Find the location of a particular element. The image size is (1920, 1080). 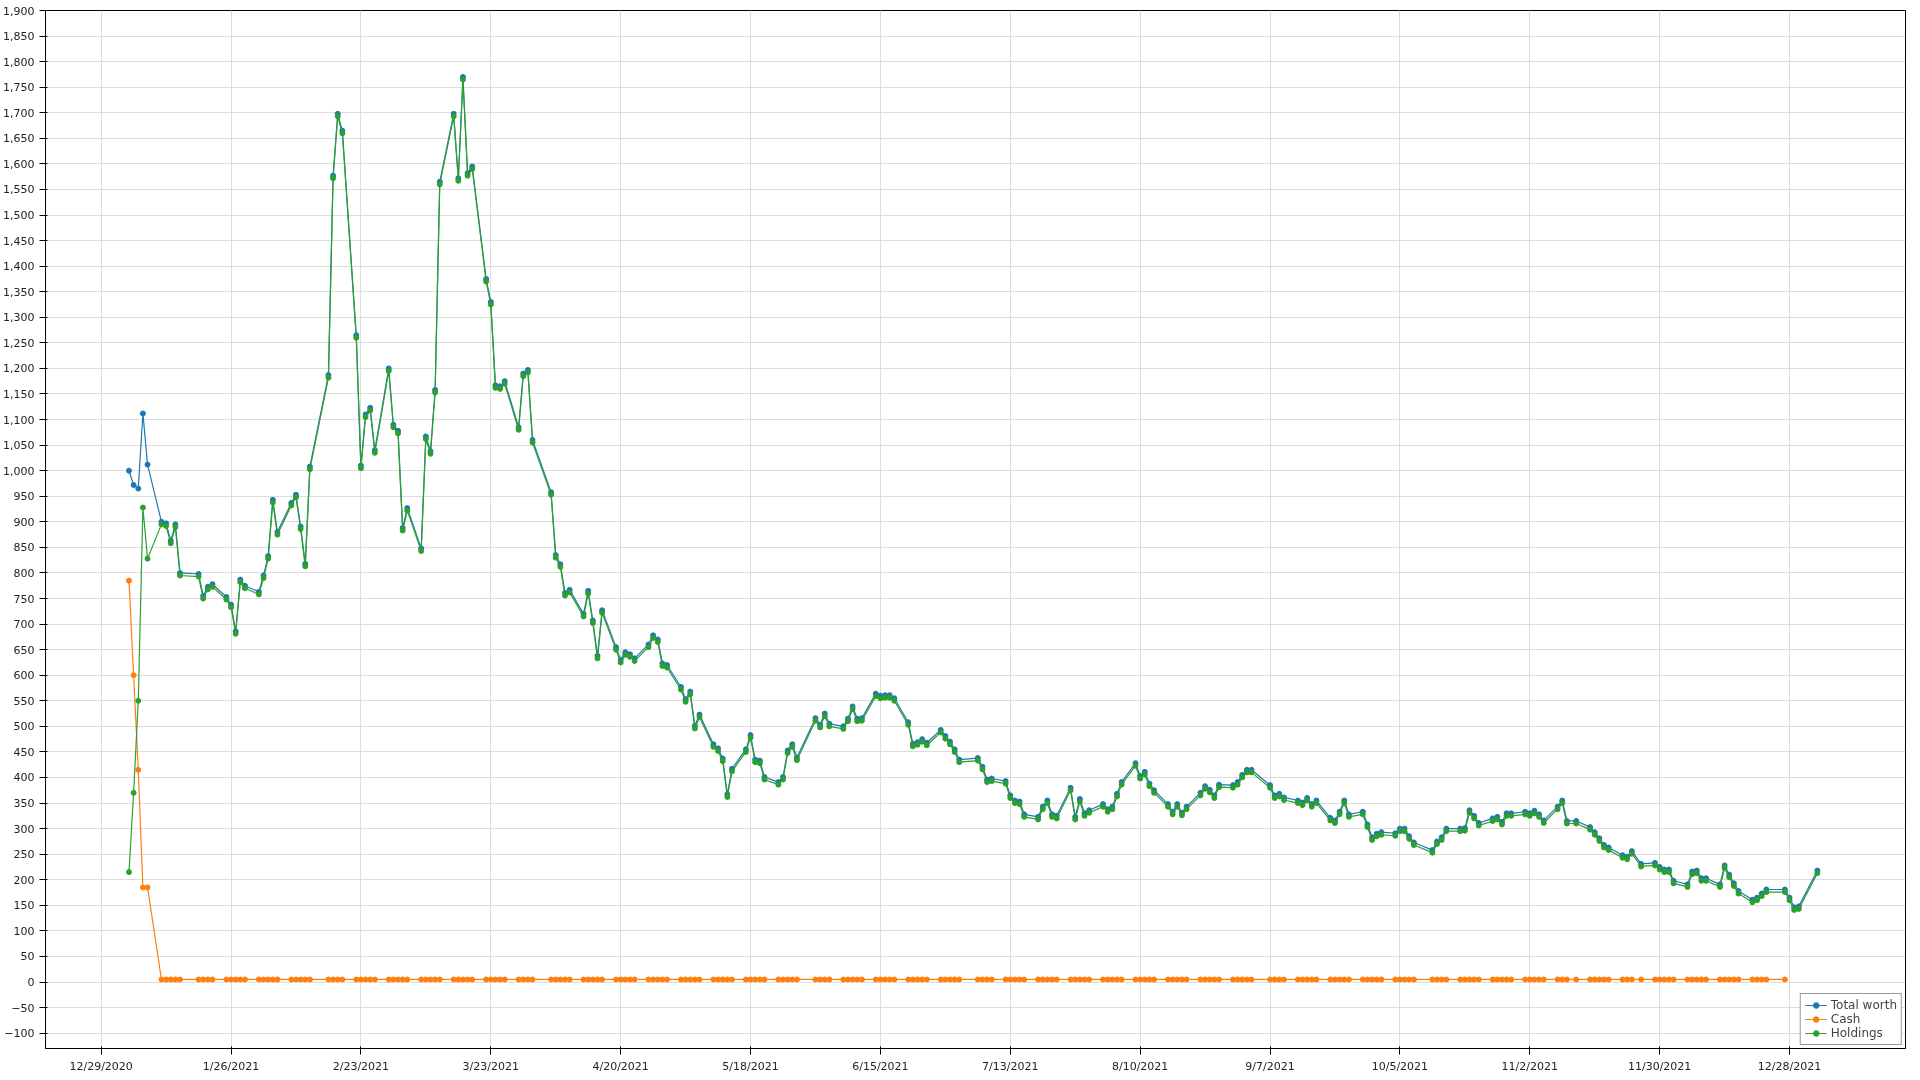

y-tick-label: 650 is located at coordinates (24, 650).